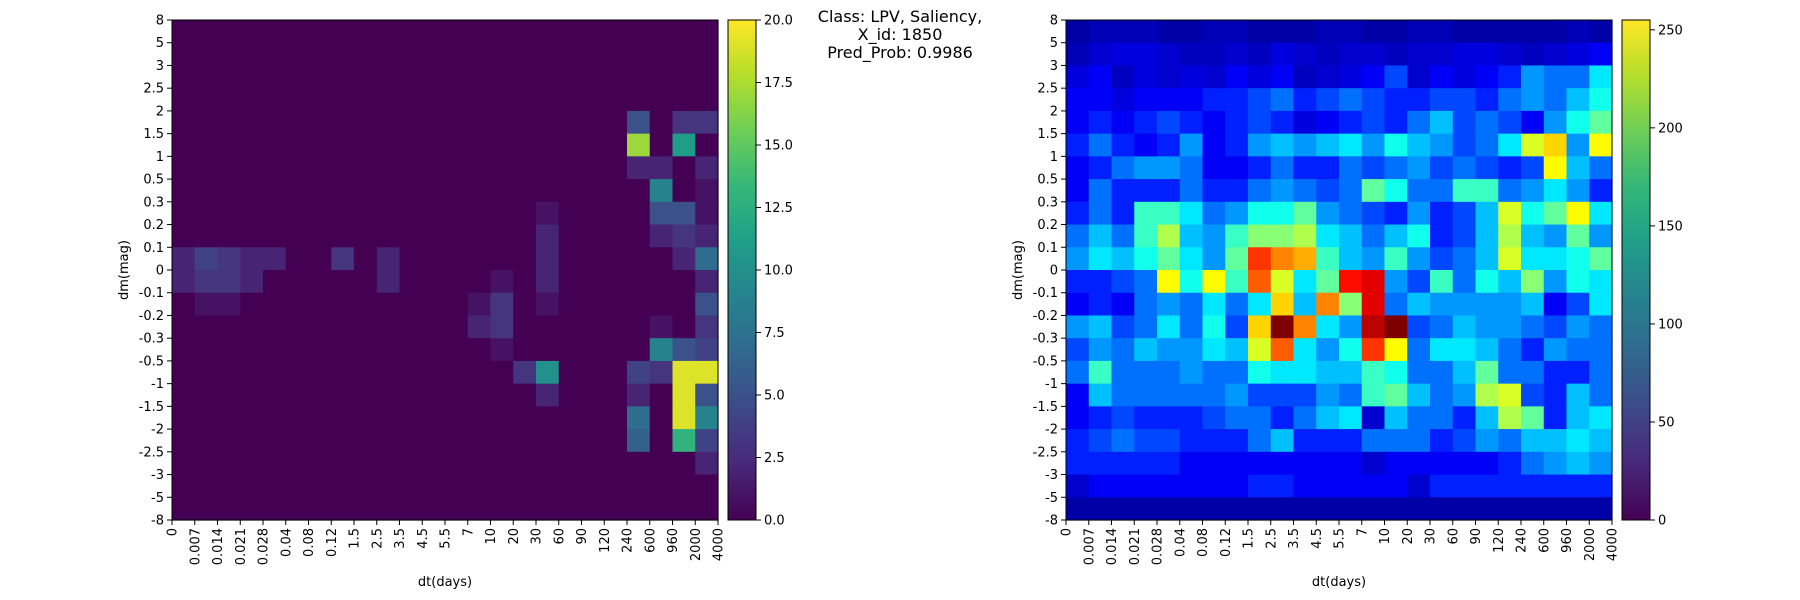 This screenshot has width=1800, height=600. What do you see at coordinates (286, 542) in the screenshot?
I see `x-tick-label: 0.04` at bounding box center [286, 542].